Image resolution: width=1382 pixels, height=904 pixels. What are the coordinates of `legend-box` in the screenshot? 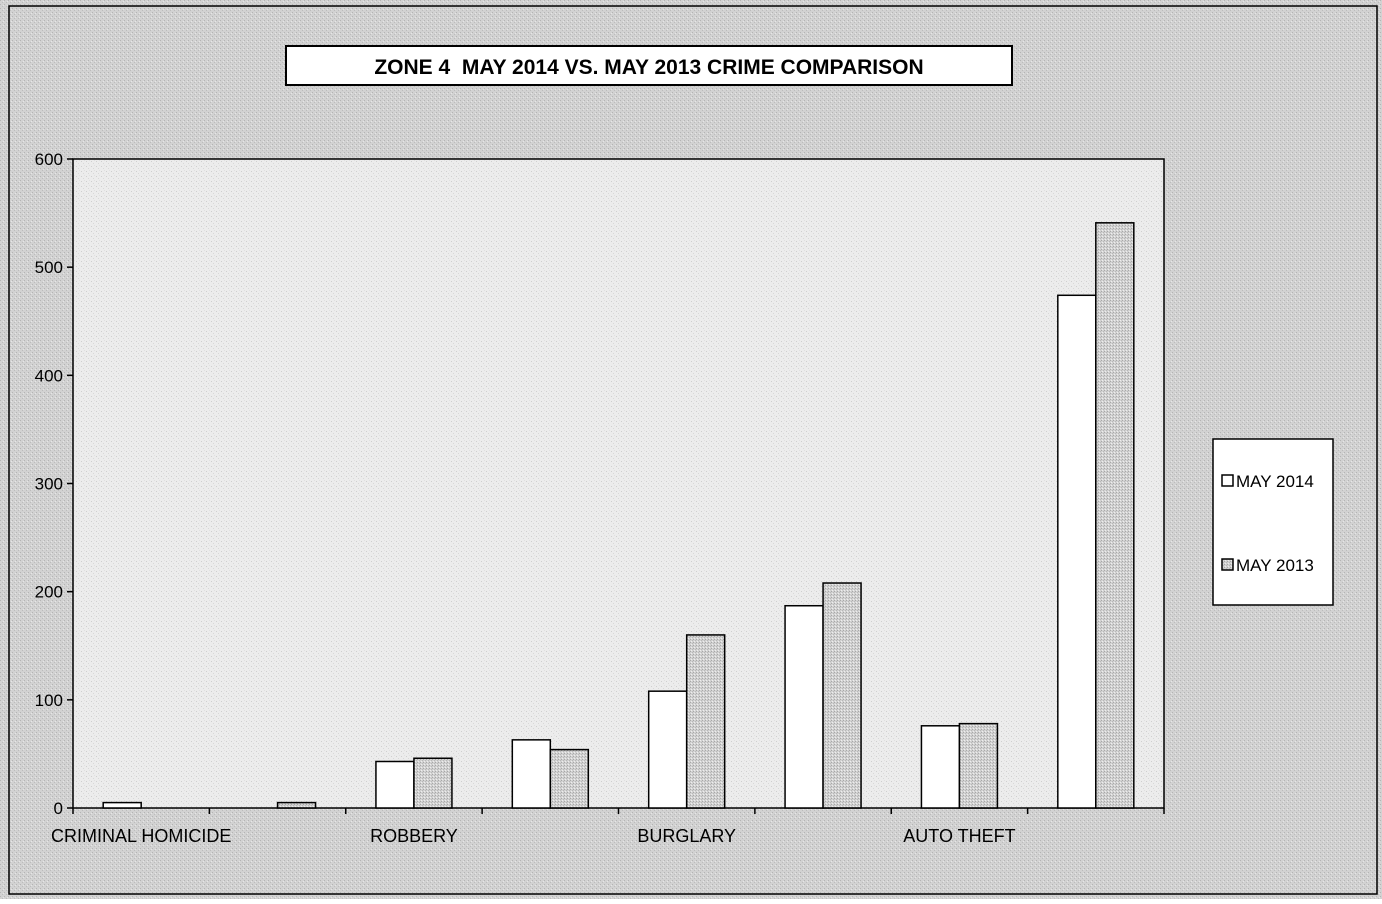 It's located at (1273, 522).